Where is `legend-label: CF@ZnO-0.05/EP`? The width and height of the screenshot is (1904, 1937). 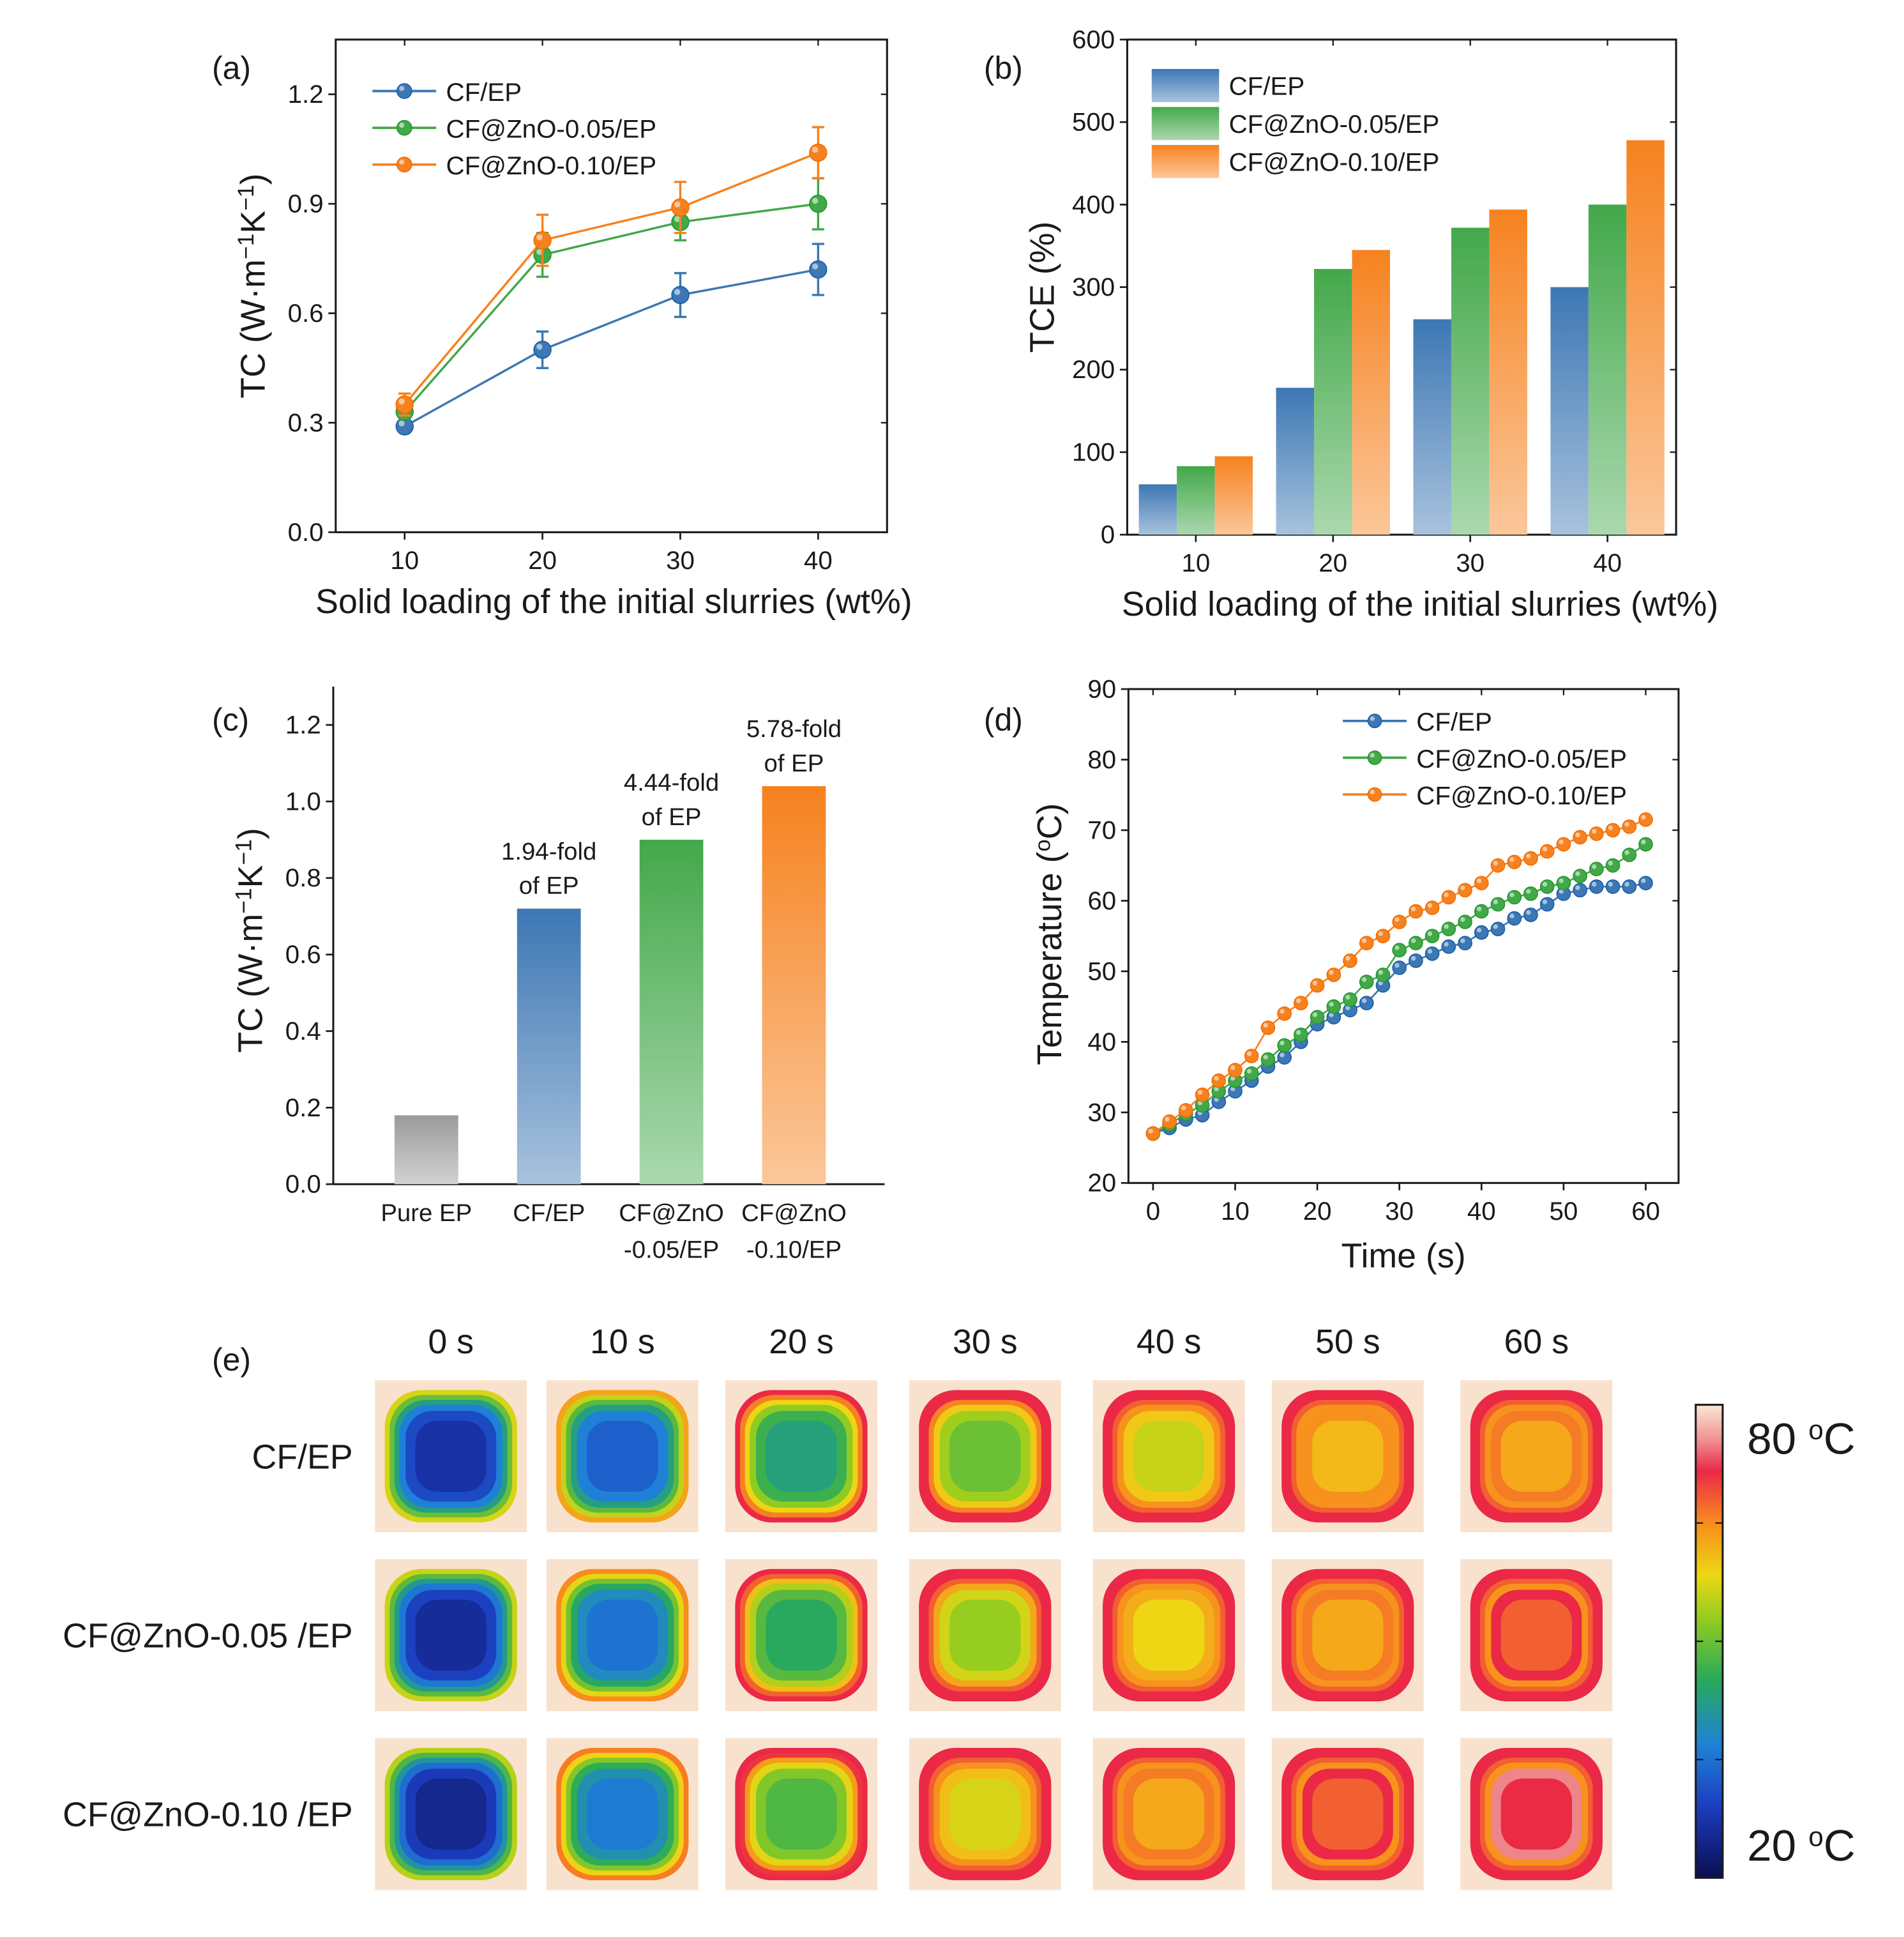
legend-label: CF@ZnO-0.05/EP is located at coordinates (551, 128).